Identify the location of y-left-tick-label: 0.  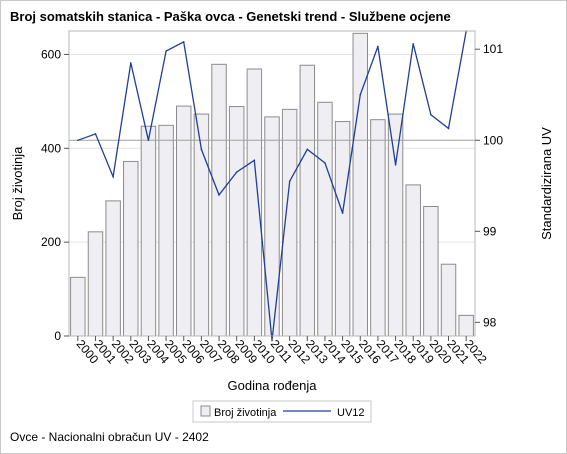
(57, 336).